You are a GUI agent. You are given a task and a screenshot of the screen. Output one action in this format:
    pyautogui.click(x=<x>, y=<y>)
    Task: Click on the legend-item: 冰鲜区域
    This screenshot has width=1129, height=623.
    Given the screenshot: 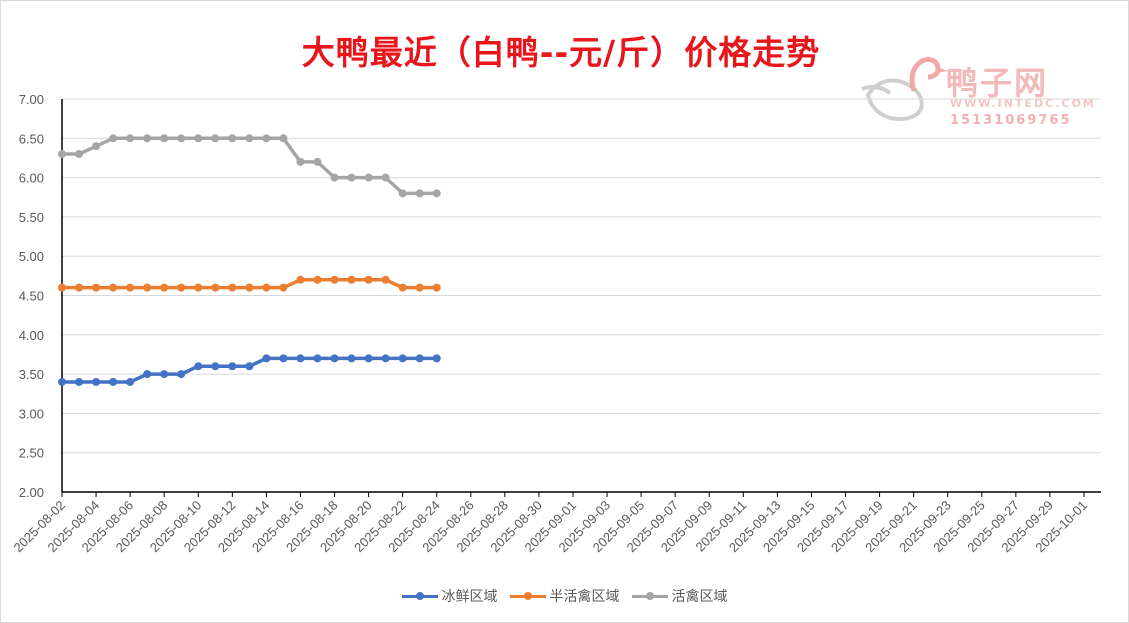 What is the action you would take?
    pyautogui.click(x=449, y=596)
    